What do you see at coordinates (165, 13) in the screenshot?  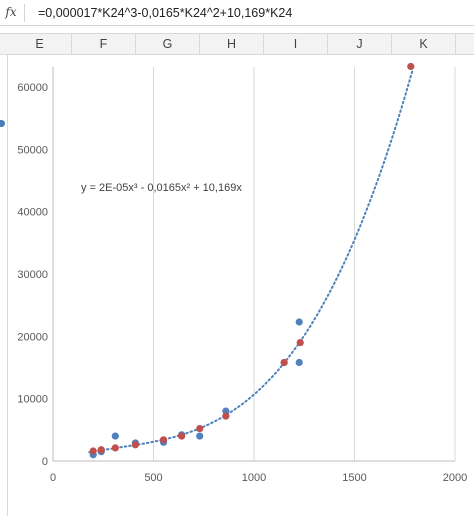 I see `formula-input: =0,000017*K24^3-0,0165*K24^2+10,169*K24` at bounding box center [165, 13].